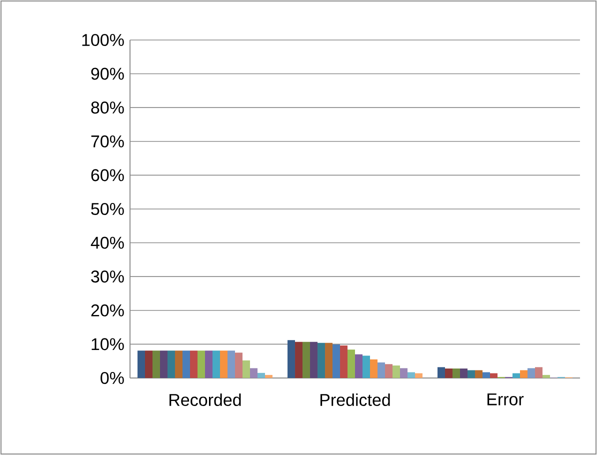  I want to click on y-tick-label: 30%, so click(107, 276).